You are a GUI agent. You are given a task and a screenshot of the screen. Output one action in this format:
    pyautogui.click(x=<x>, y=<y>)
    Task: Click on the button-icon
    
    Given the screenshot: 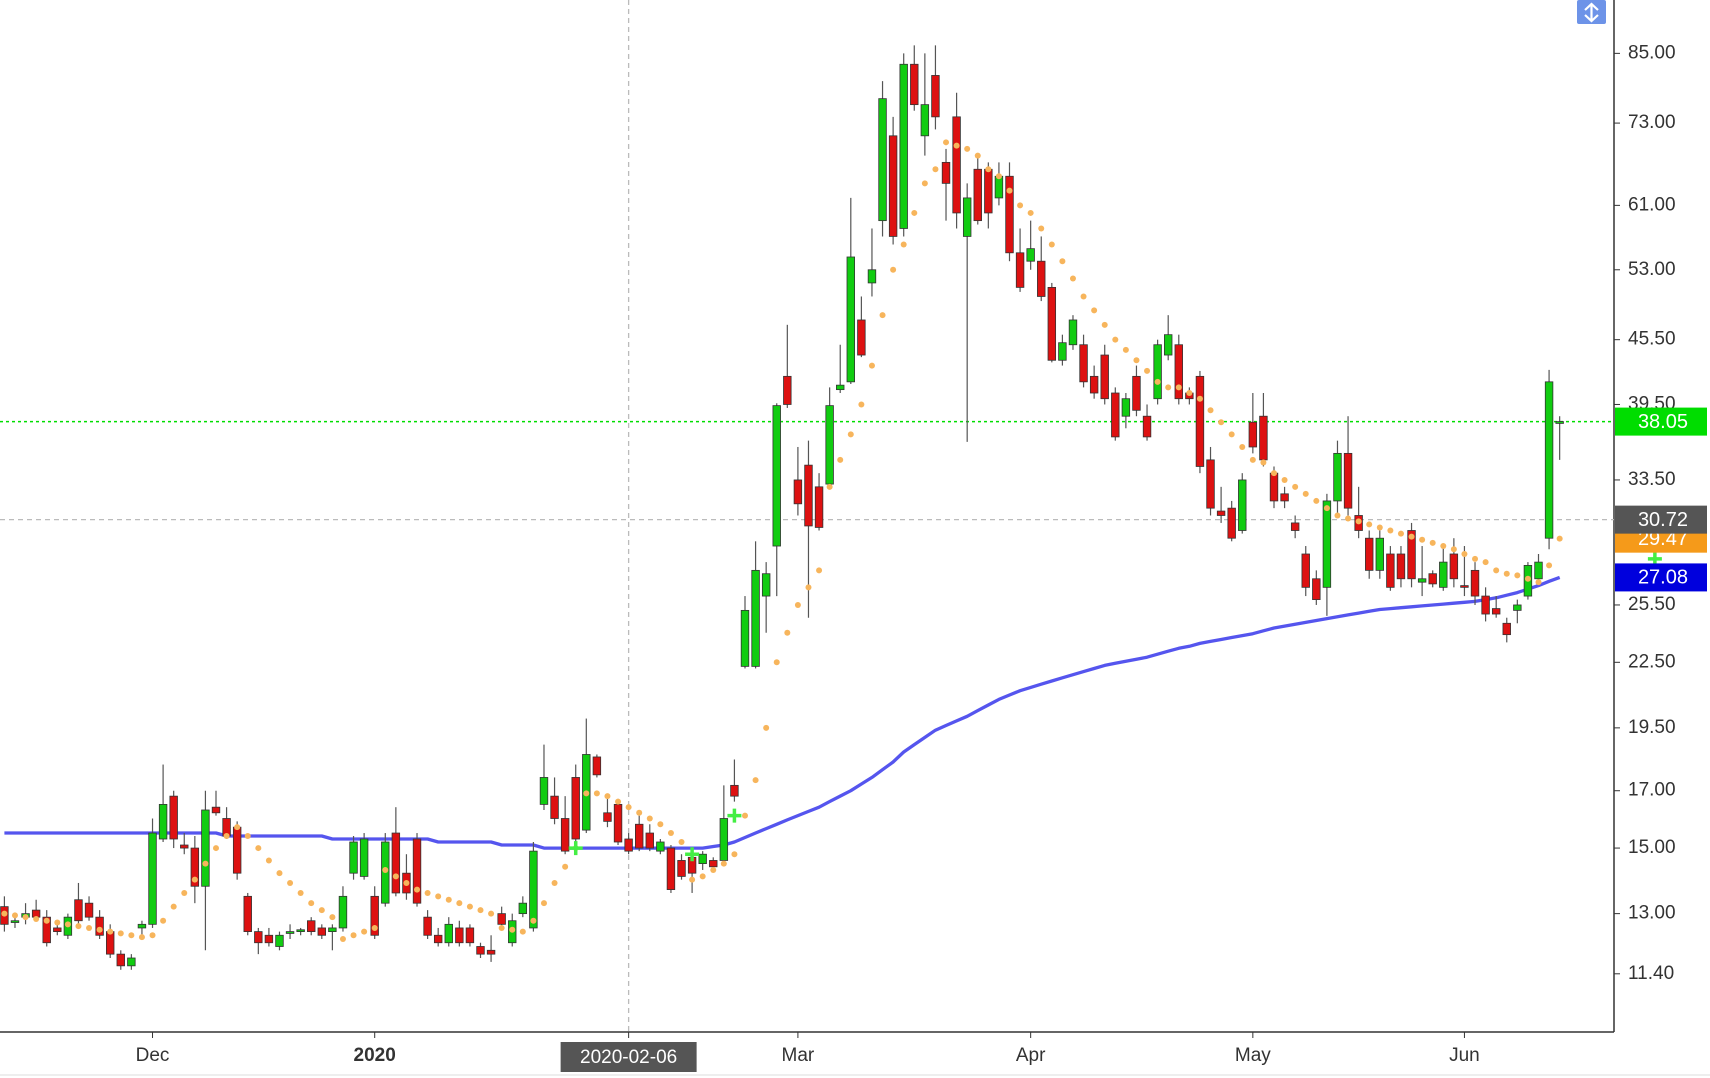 What is the action you would take?
    pyautogui.click(x=1591, y=12)
    